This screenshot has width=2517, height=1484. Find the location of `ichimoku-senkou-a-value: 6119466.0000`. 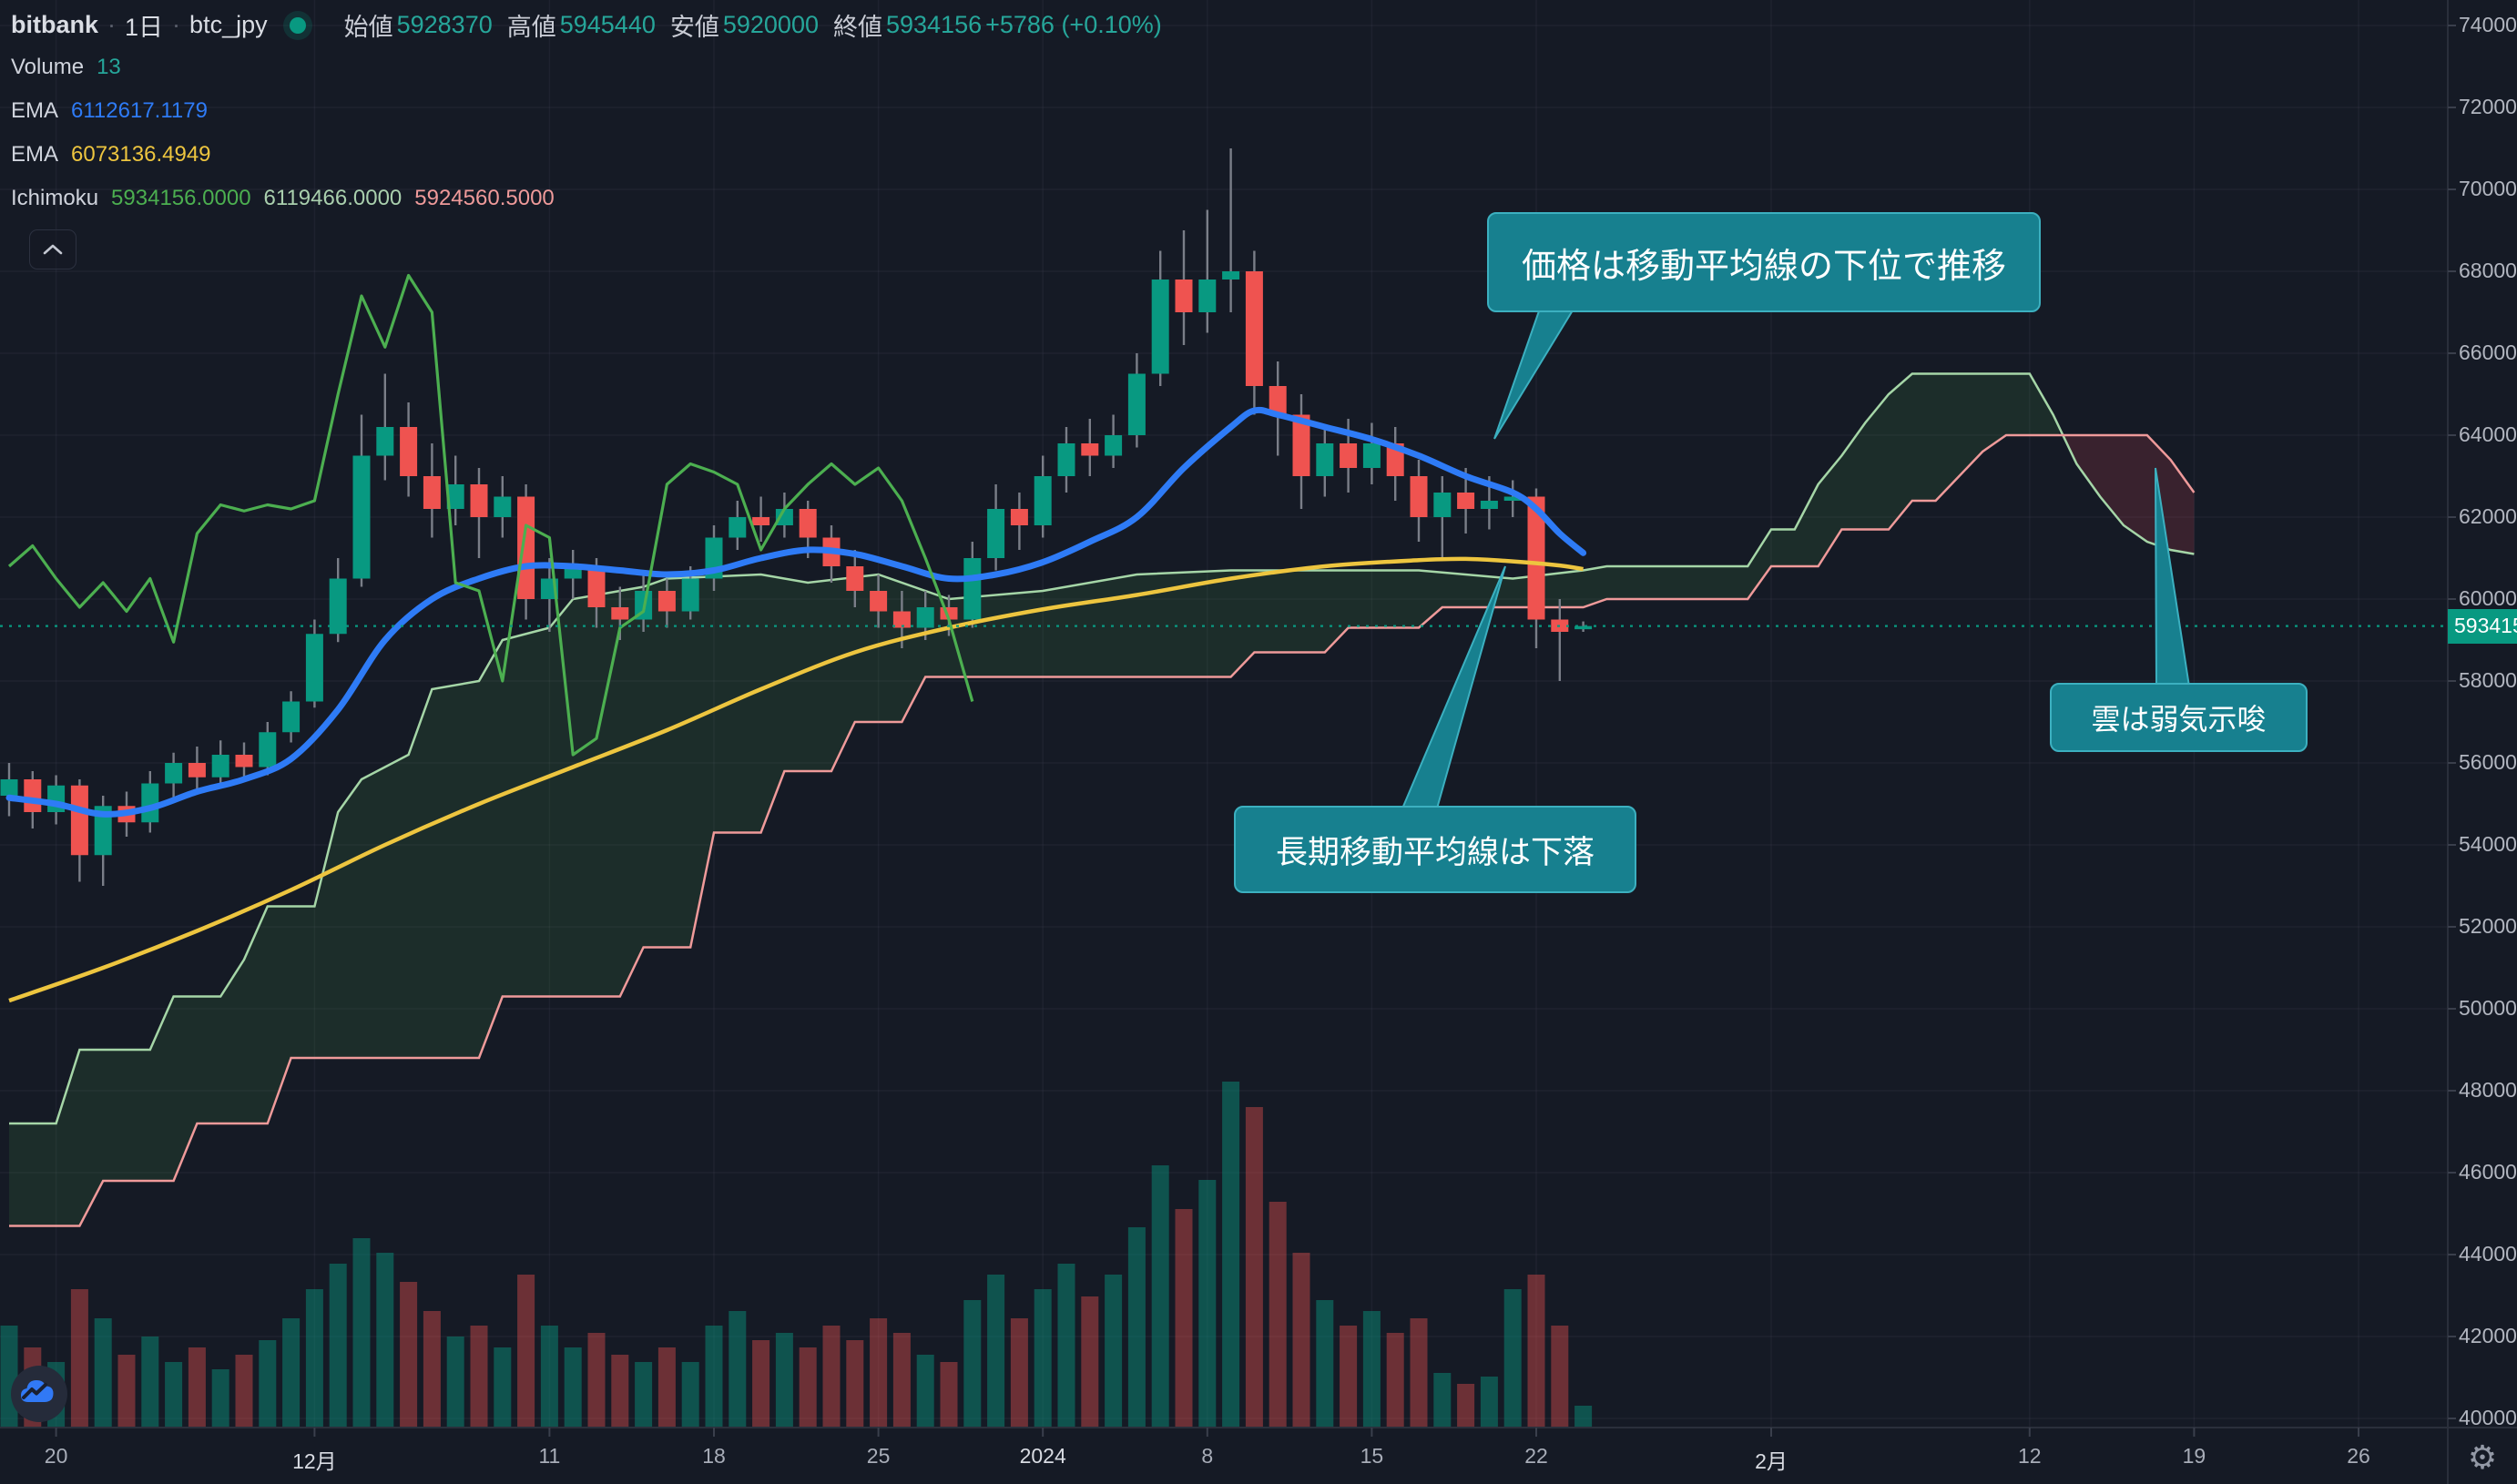

ichimoku-senkou-a-value: 6119466.0000 is located at coordinates (333, 198).